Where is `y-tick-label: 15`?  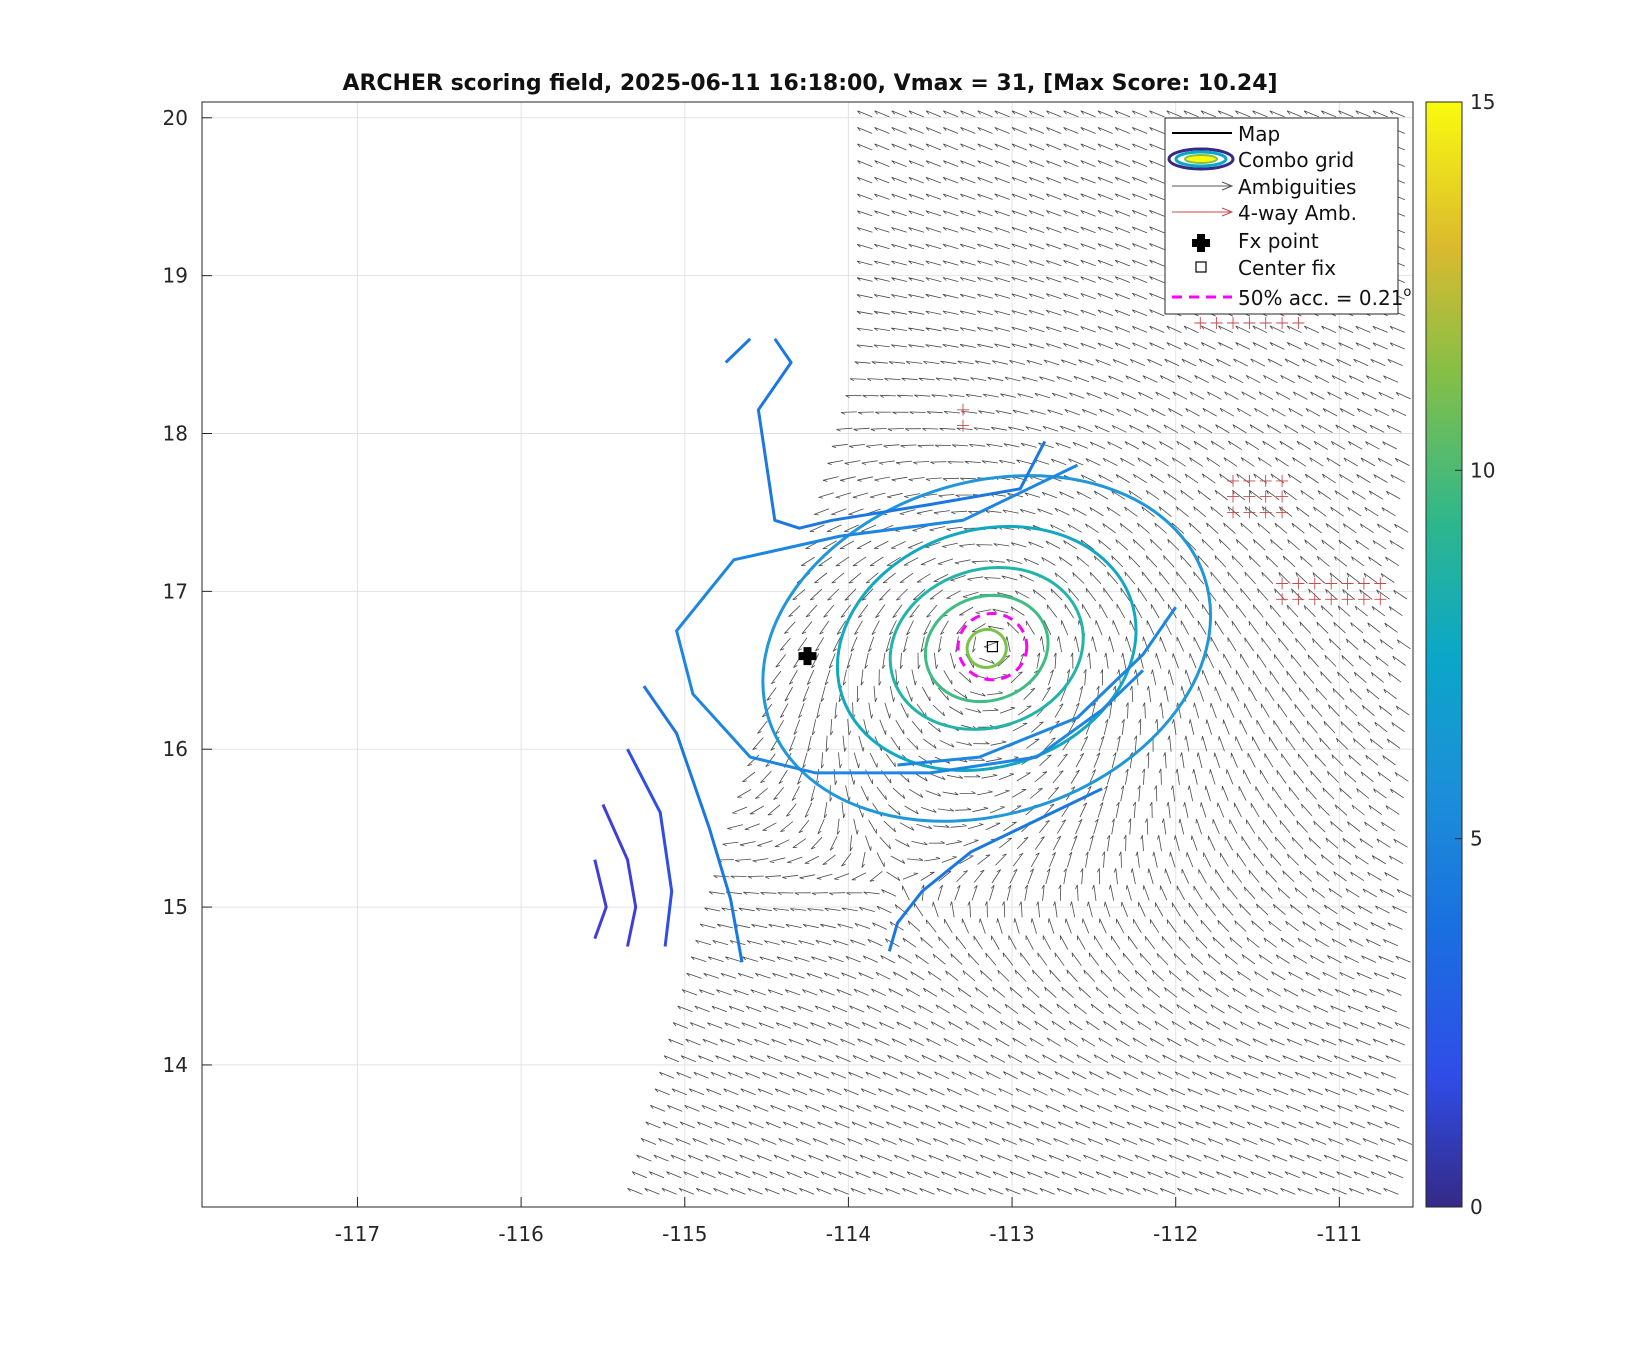 y-tick-label: 15 is located at coordinates (175, 907).